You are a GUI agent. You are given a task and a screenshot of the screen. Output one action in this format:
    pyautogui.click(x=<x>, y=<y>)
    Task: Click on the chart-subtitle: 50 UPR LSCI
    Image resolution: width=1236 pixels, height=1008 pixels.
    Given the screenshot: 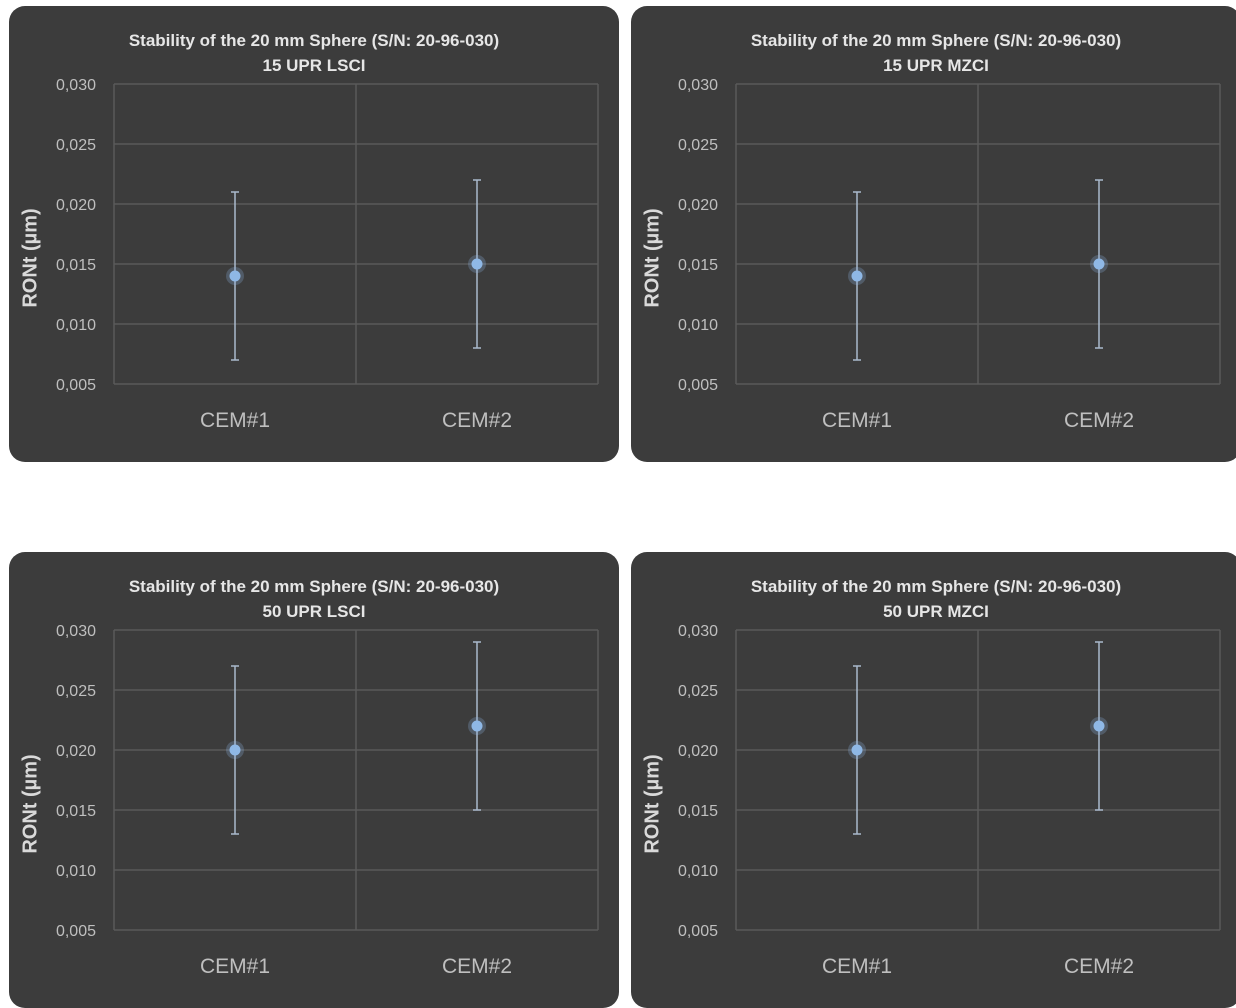 What is the action you would take?
    pyautogui.click(x=314, y=611)
    